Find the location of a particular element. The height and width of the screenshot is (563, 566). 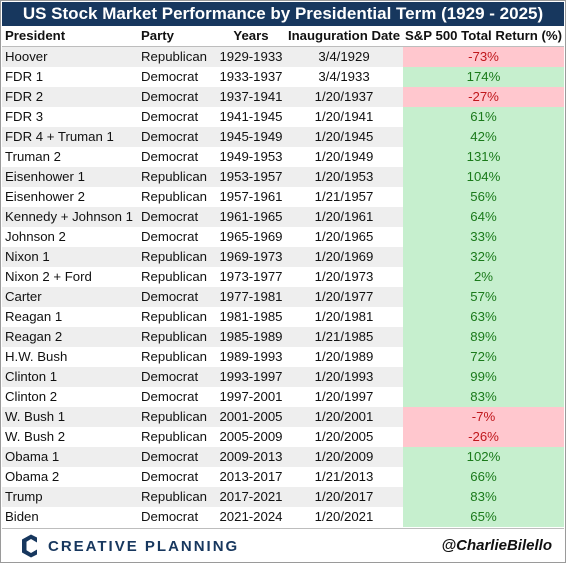

cell-inauguration-date: 3/4/1929 is located at coordinates (344, 56).